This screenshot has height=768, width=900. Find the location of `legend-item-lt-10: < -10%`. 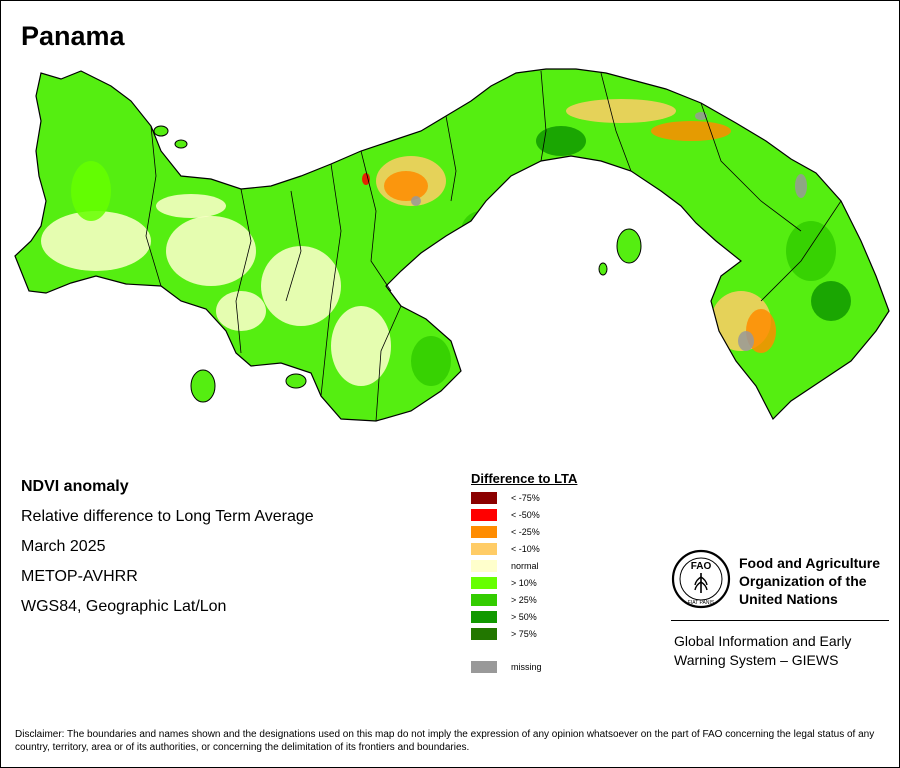

legend-item-lt-10: < -10% is located at coordinates (551, 549).